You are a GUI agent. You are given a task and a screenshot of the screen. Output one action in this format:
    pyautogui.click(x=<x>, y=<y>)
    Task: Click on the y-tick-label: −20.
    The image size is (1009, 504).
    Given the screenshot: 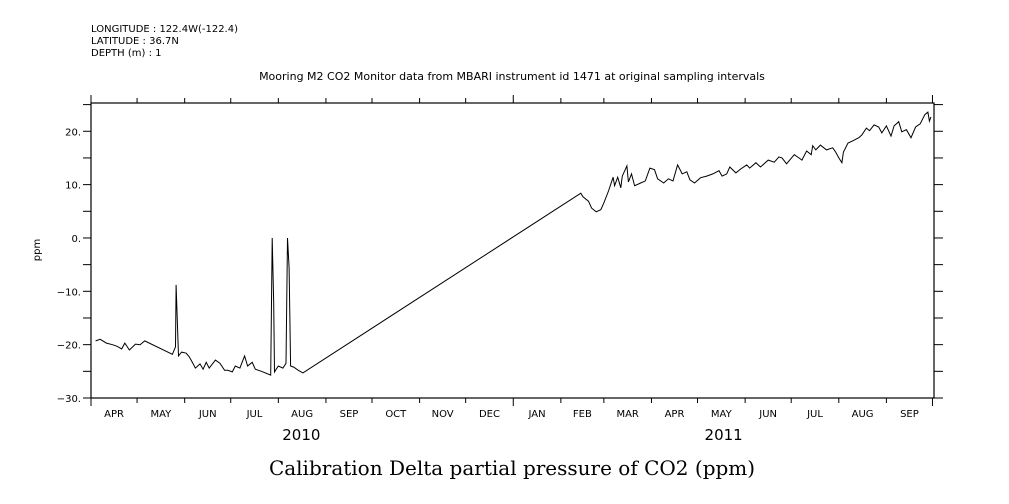 What is the action you would take?
    pyautogui.click(x=69, y=346)
    